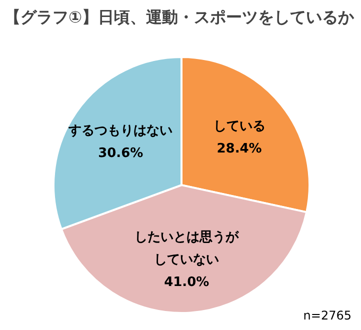  I want to click on data-label: 28.4%, so click(239, 149).